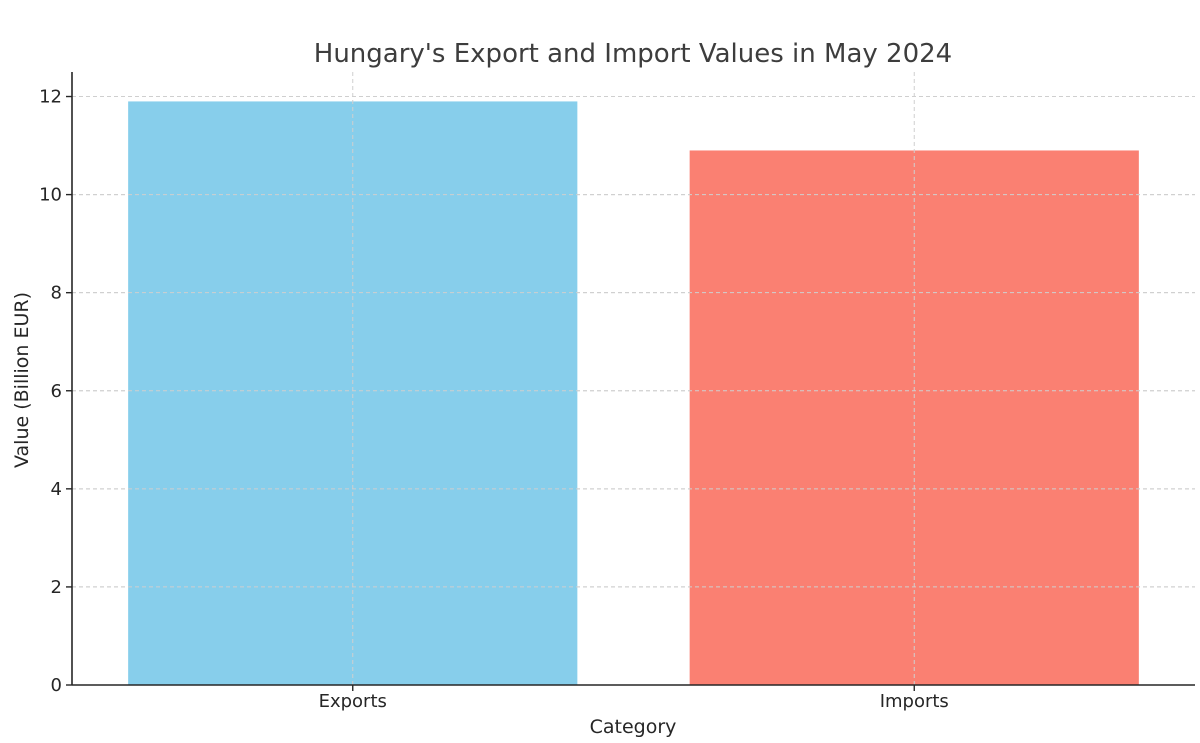 The width and height of the screenshot is (1200, 743). What do you see at coordinates (353, 701) in the screenshot?
I see `x-tick-label: Exports` at bounding box center [353, 701].